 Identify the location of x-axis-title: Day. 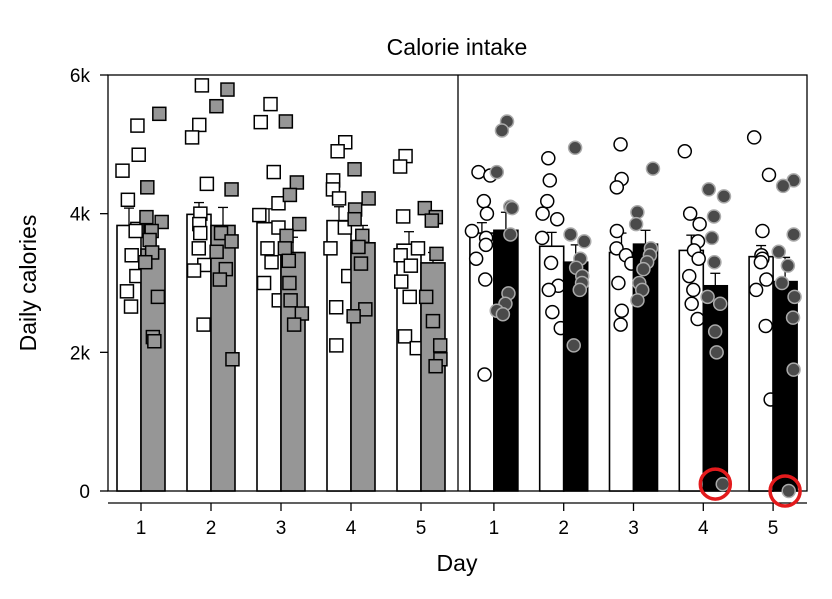
(457, 563).